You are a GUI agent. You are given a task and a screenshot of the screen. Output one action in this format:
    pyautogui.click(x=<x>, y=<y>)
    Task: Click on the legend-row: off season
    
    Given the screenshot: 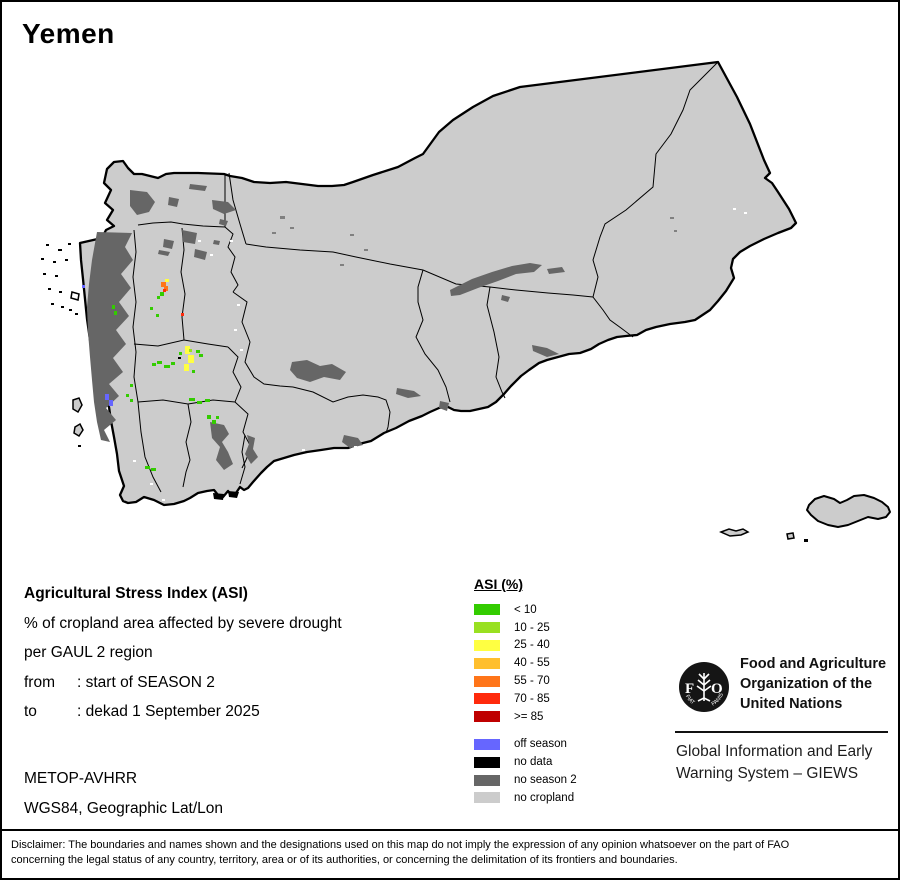 What is the action you would take?
    pyautogui.click(x=525, y=745)
    